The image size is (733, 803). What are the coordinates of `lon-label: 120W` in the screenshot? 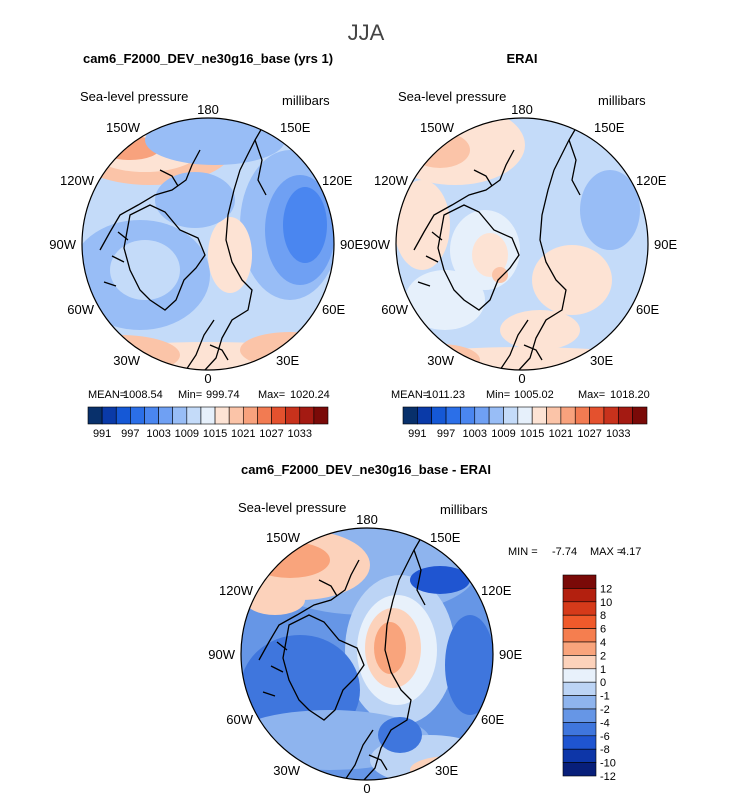 It's located at (391, 180).